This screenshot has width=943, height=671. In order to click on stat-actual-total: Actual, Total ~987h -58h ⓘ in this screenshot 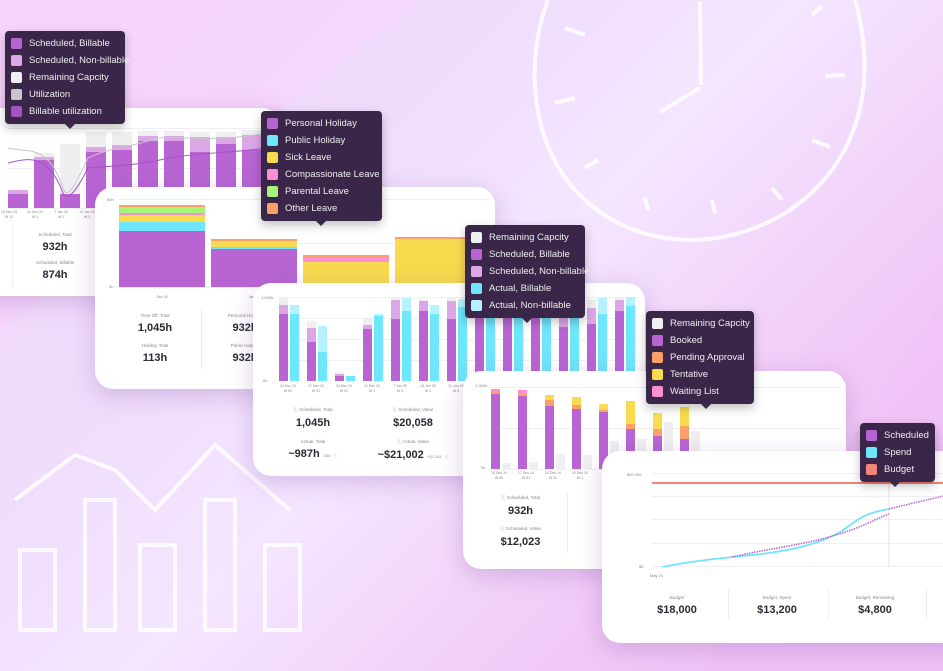, I will do `click(313, 449)`.